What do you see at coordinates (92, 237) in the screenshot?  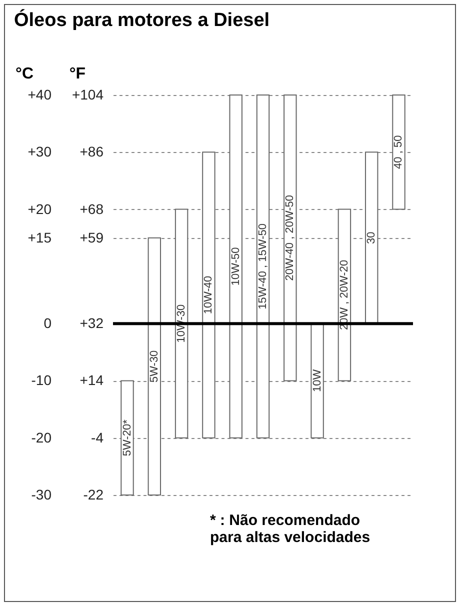 I see `y2-tick-label: +59` at bounding box center [92, 237].